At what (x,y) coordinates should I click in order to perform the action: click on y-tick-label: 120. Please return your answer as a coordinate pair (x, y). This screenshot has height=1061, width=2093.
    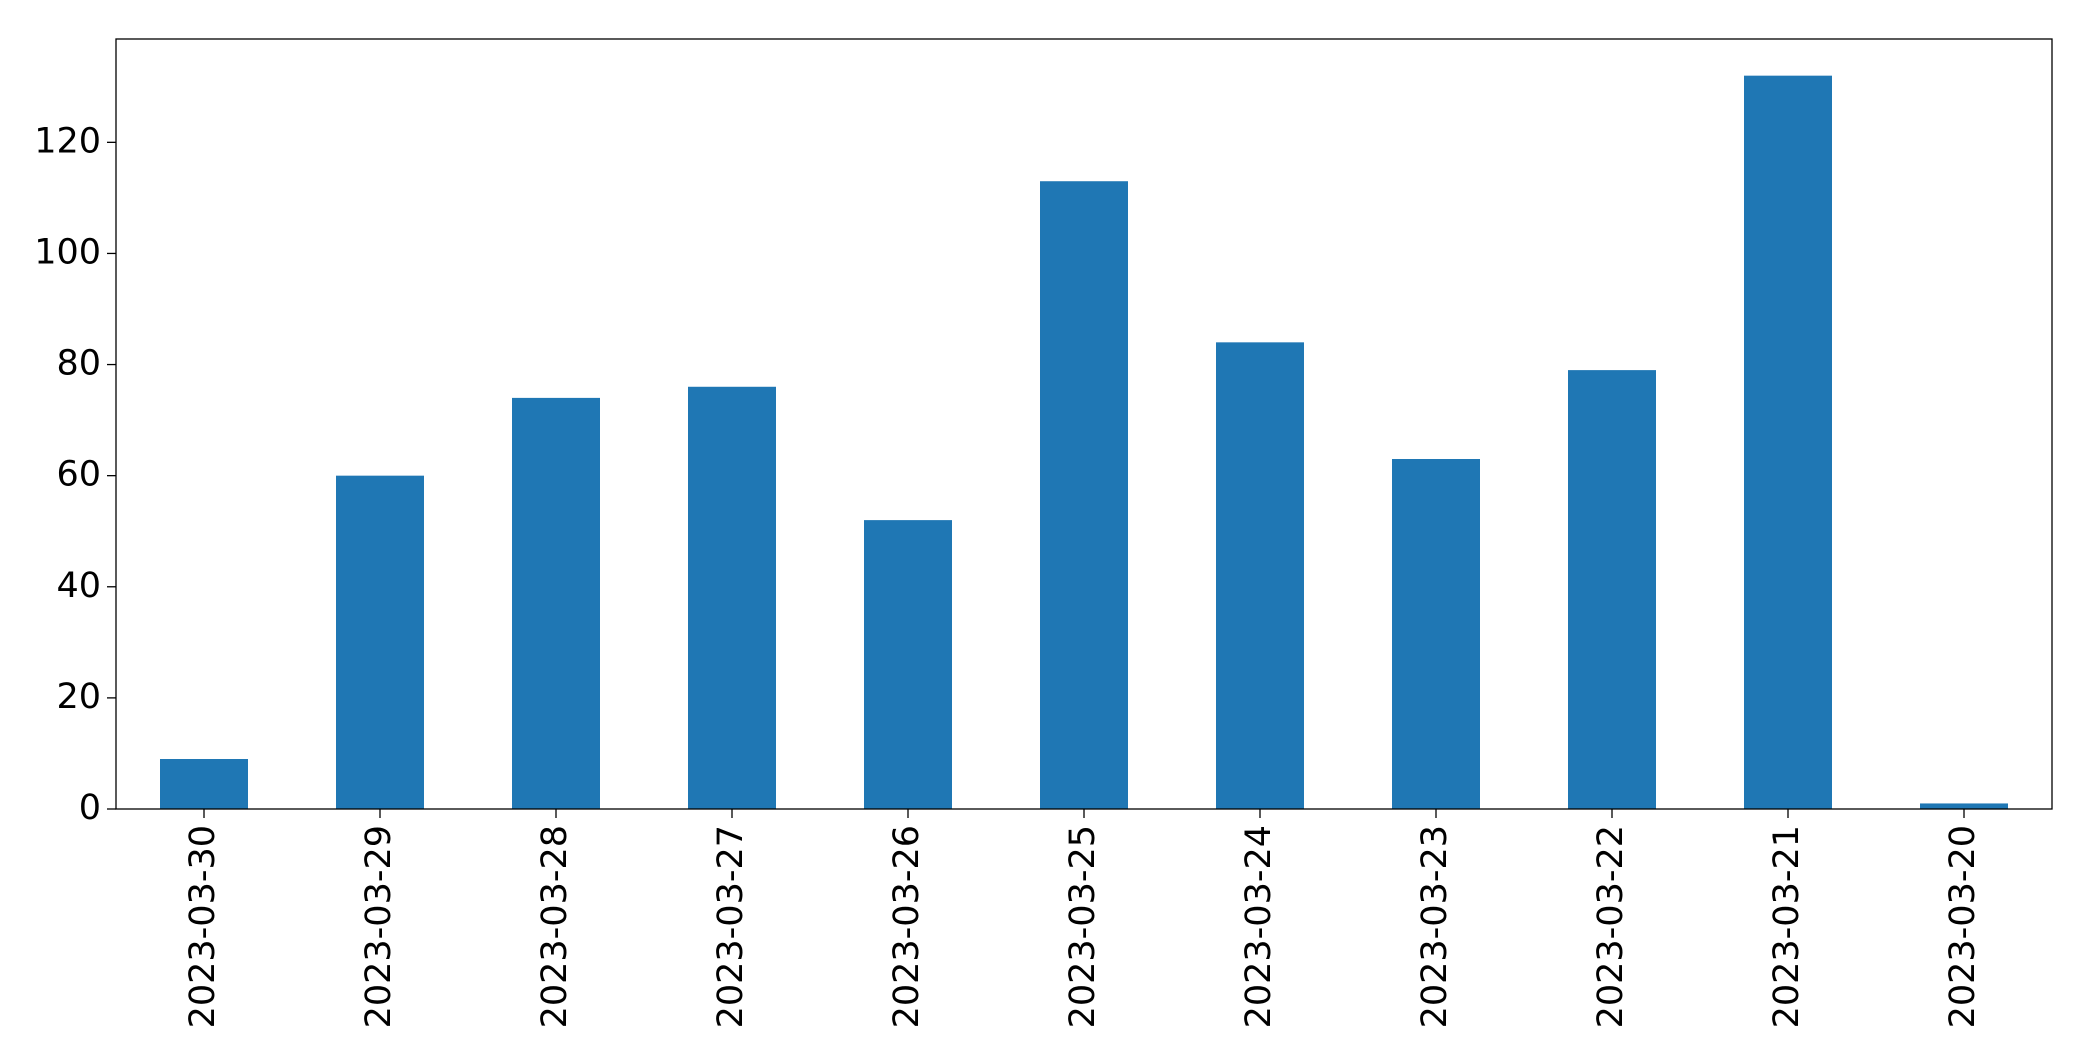
    Looking at the image, I should click on (67, 141).